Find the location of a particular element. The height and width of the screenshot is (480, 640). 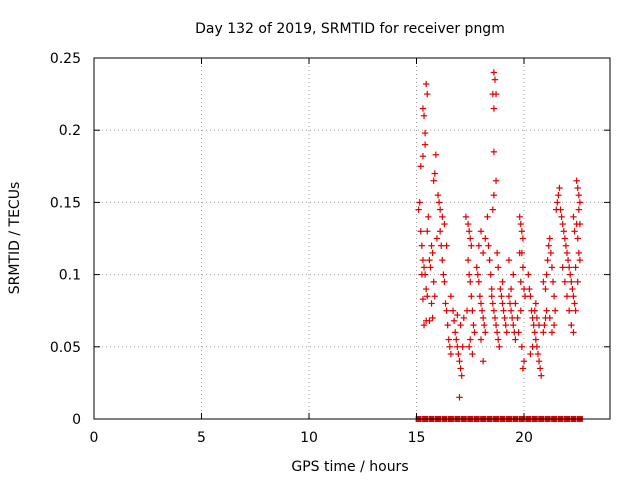

x-axis-title: GPS time / hours is located at coordinates (349, 467).